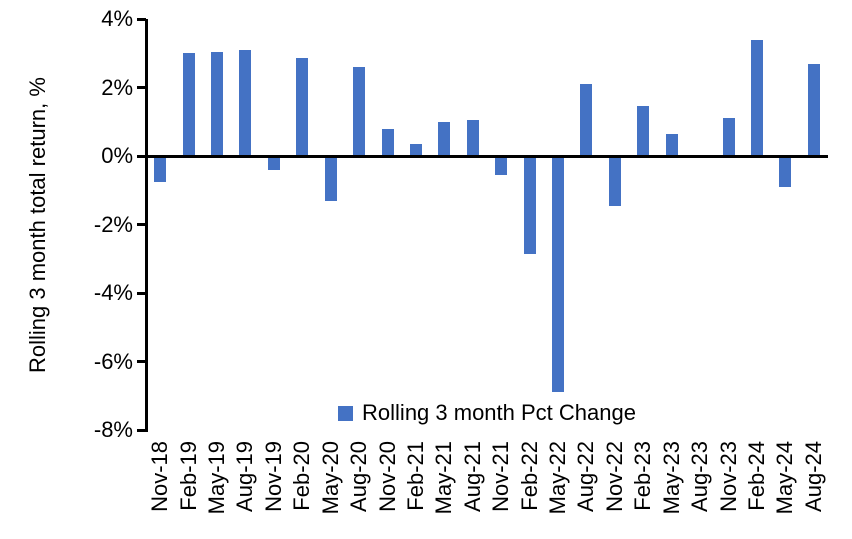 This screenshot has width=852, height=539. Describe the element at coordinates (586, 476) in the screenshot. I see `x-tick-label: Aug-22` at that location.